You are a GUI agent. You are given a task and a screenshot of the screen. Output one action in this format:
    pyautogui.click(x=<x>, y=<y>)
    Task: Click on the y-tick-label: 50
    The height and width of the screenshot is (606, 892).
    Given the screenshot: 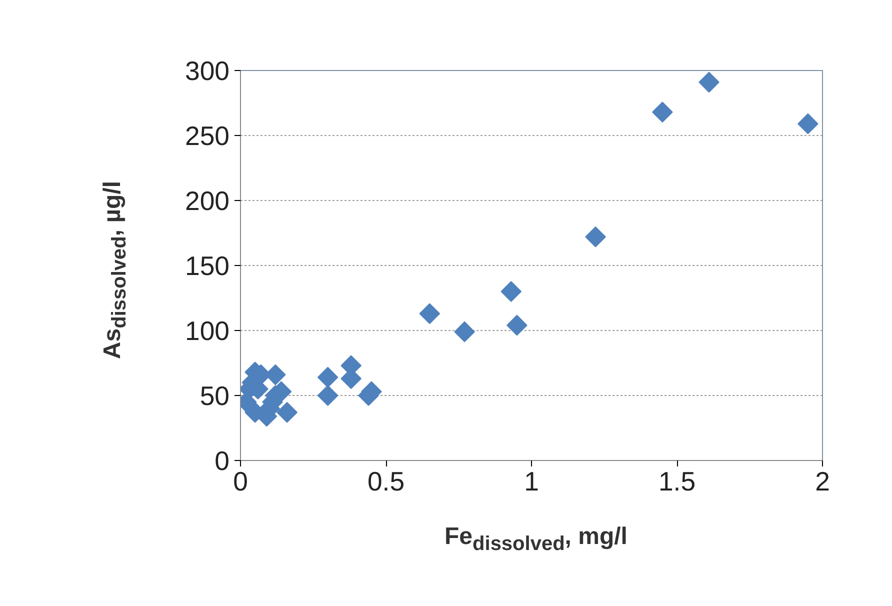 What is the action you would take?
    pyautogui.click(x=215, y=396)
    